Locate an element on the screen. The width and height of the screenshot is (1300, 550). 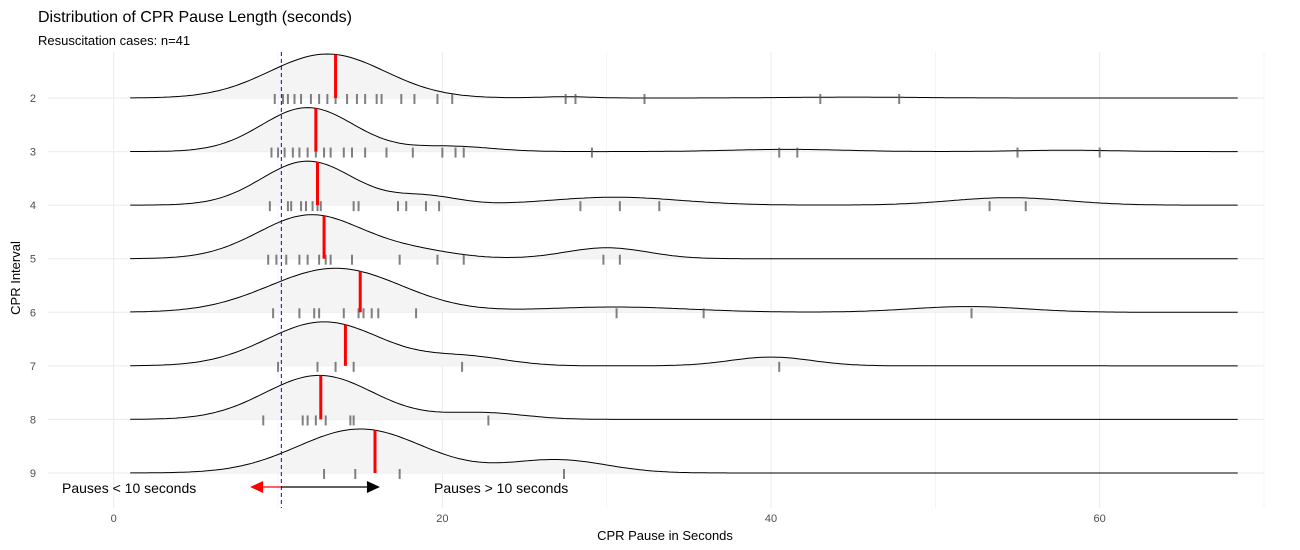
y-tick-label: 5 is located at coordinates (33, 260).